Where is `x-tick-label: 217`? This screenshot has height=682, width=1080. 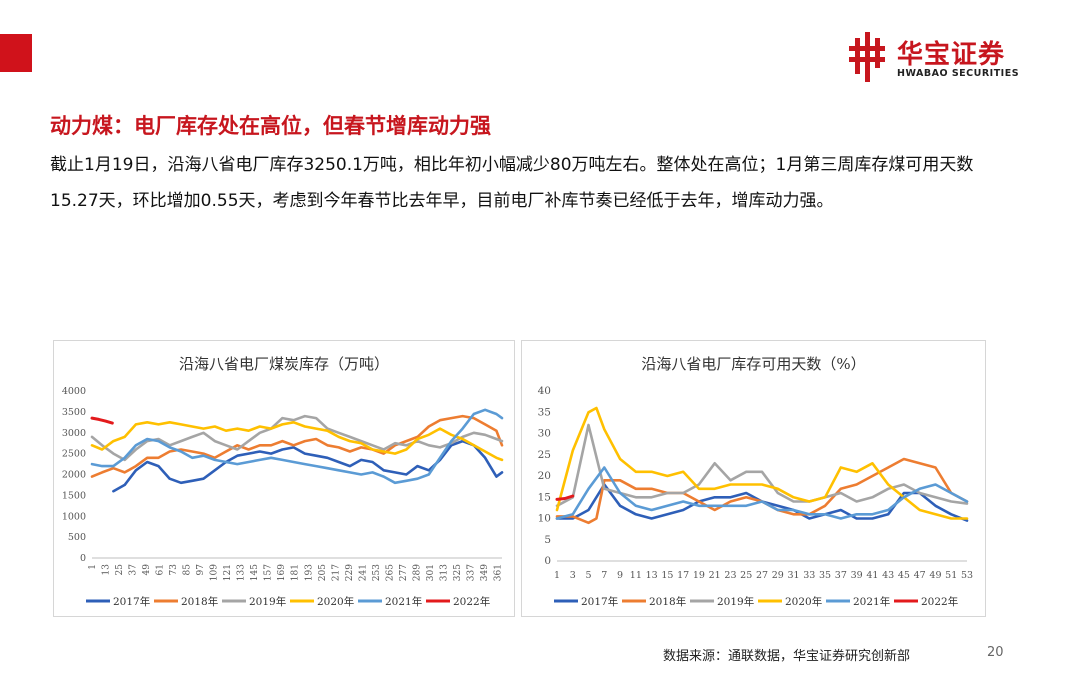 x-tick-label: 217 is located at coordinates (336, 572).